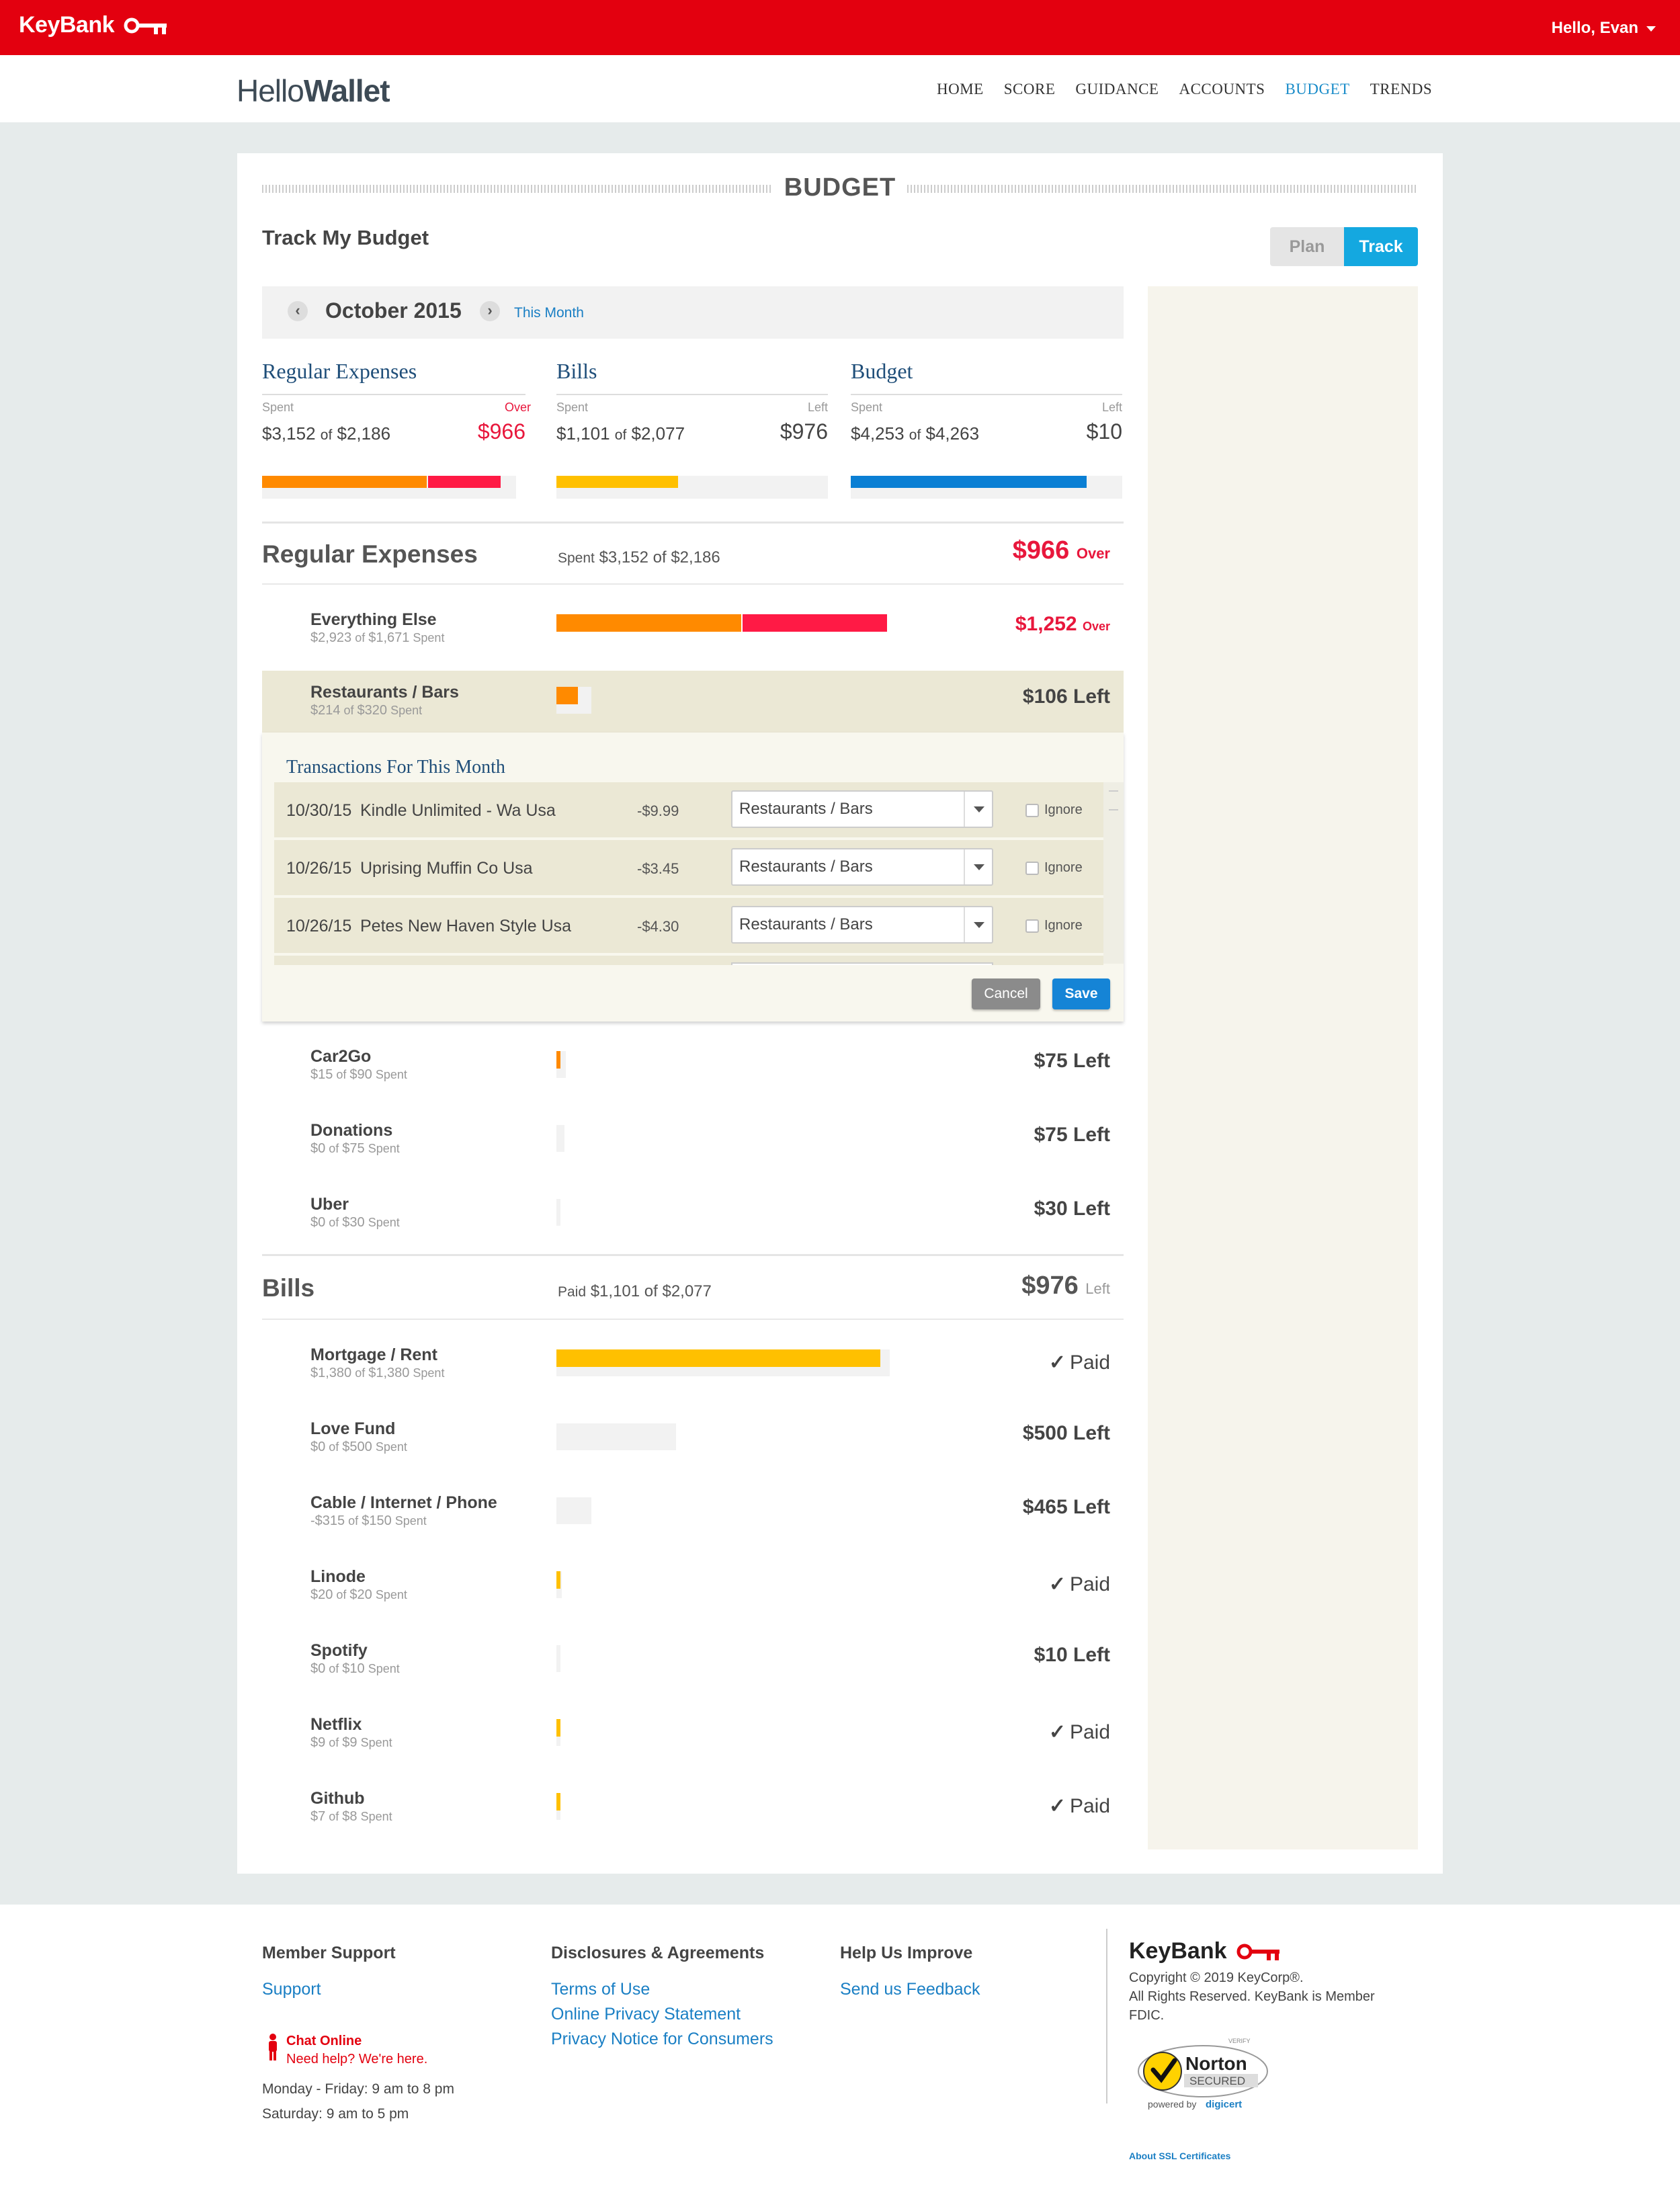  I want to click on chat-online-link: Chat Online, so click(324, 2041).